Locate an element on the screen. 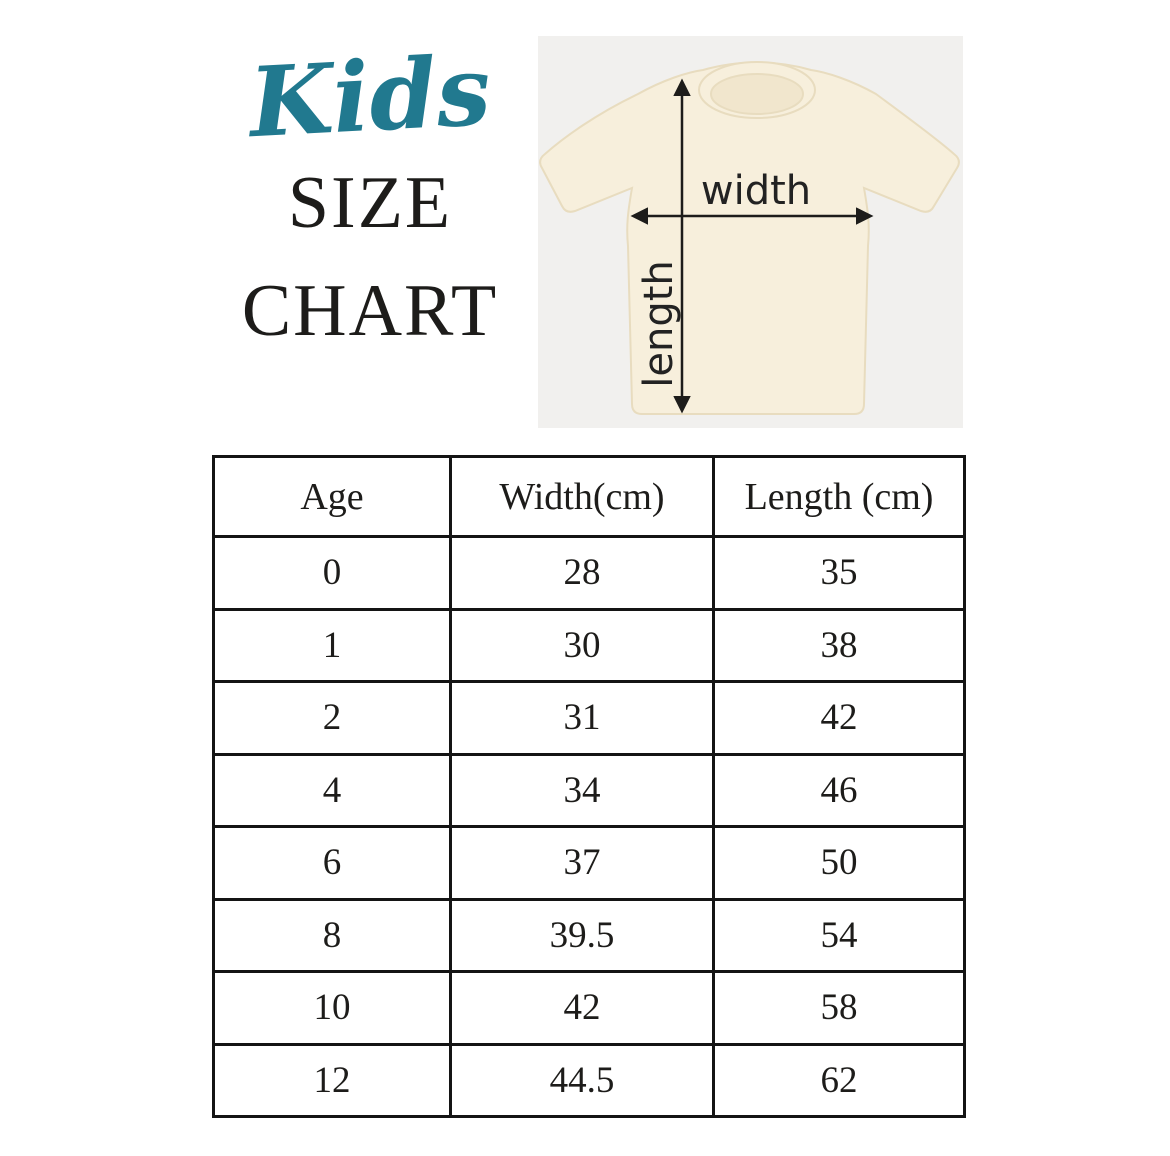 This screenshot has height=1156, width=1170. table-cell: 46 is located at coordinates (839, 790).